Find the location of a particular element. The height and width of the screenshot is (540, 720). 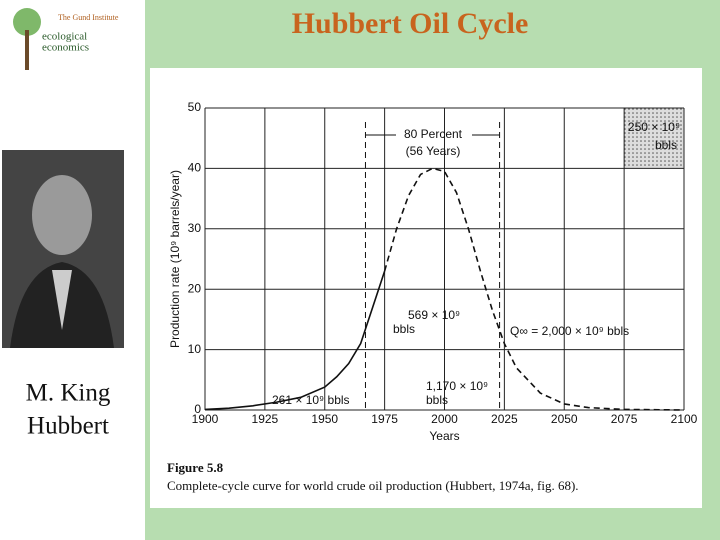

caption: Hubbert is located at coordinates (68, 426).